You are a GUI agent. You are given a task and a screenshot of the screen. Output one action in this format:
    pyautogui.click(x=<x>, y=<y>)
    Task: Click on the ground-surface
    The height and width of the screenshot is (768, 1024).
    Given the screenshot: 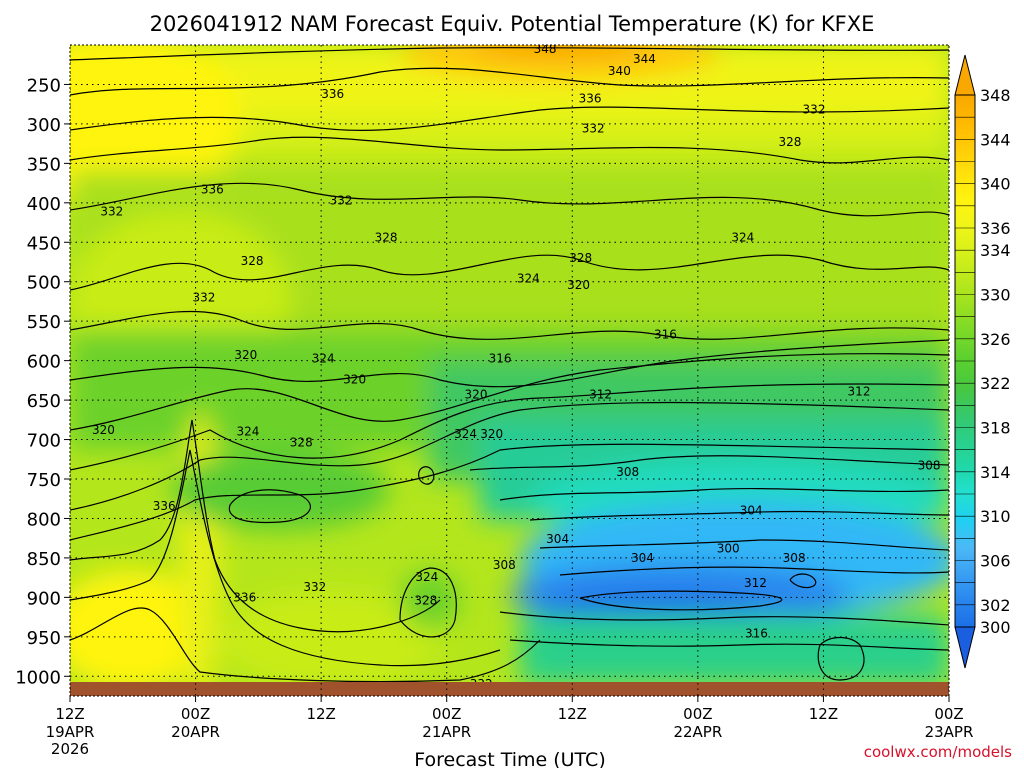 What is the action you would take?
    pyautogui.click(x=509, y=689)
    